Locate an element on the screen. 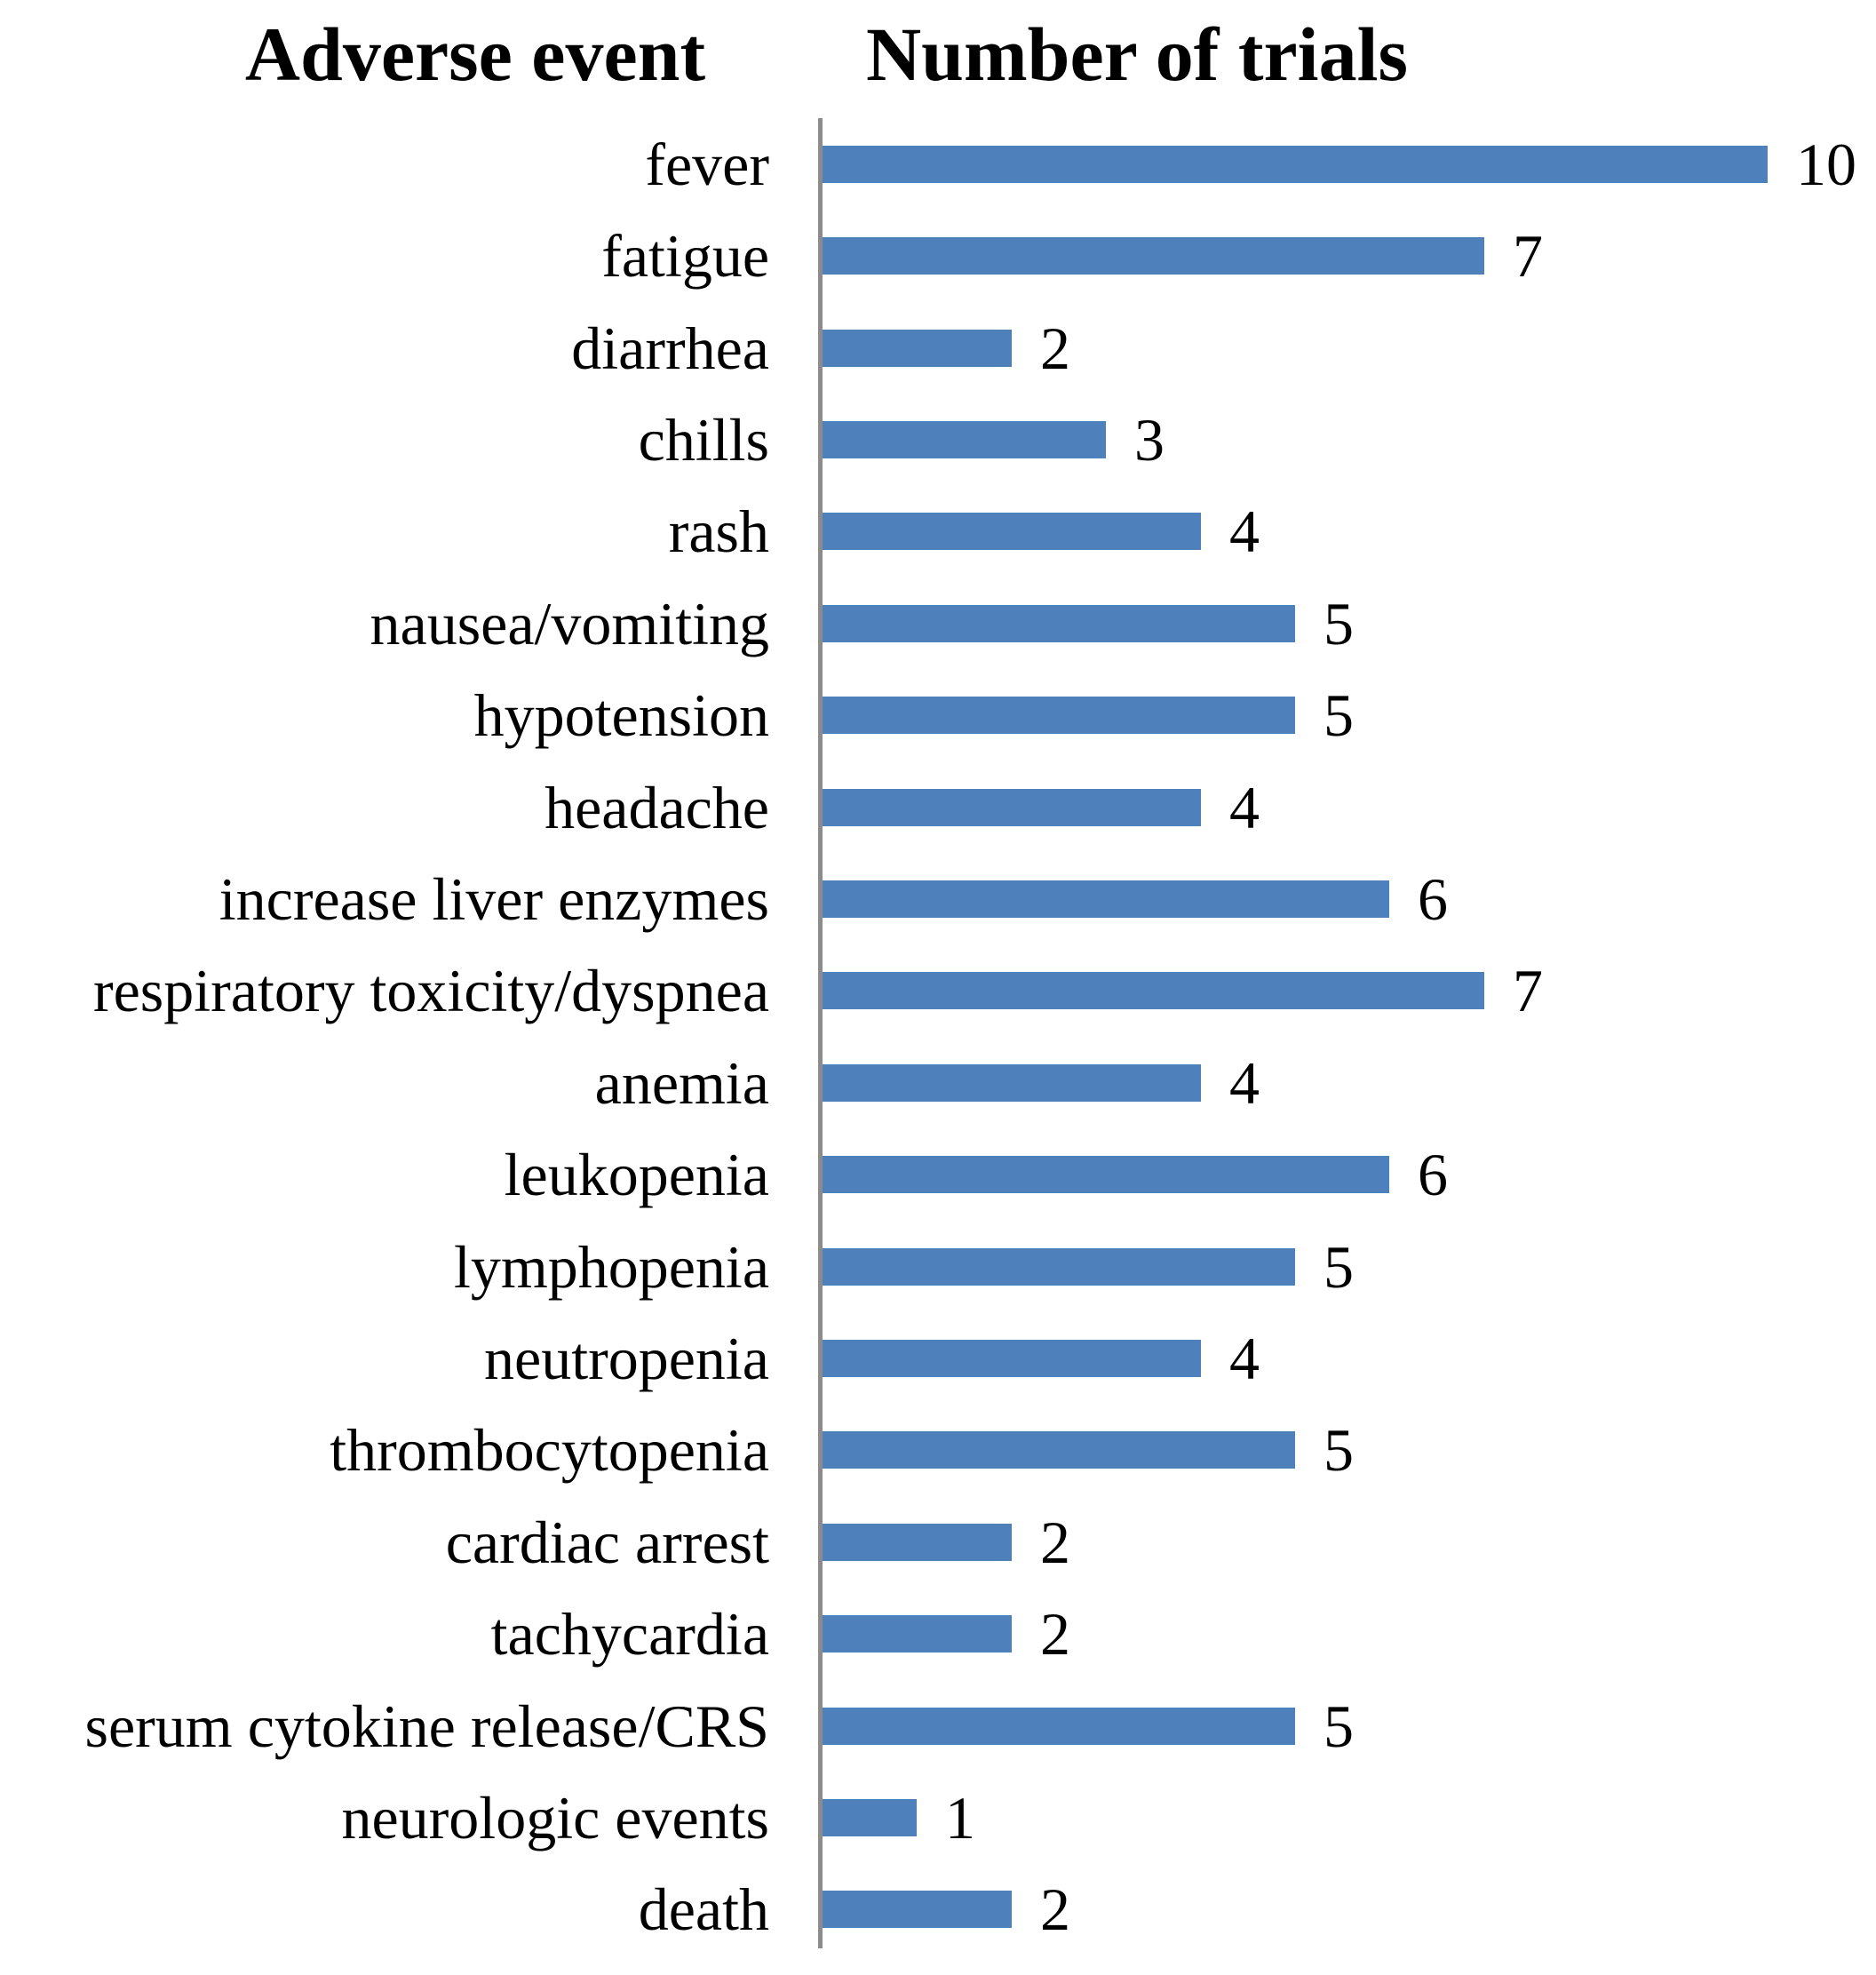 The image size is (1876, 1975). bar-row: hypotension 5 is located at coordinates (938, 715).